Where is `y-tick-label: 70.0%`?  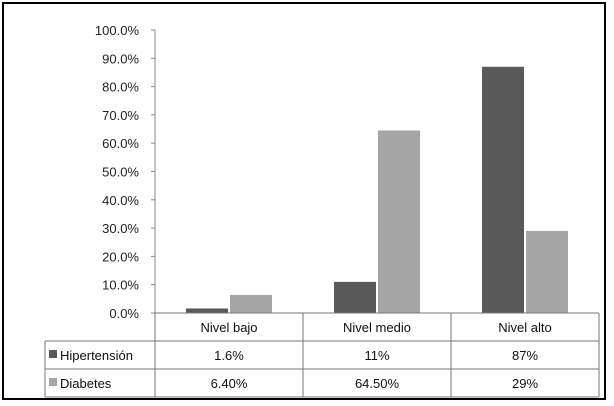 y-tick-label: 70.0% is located at coordinates (120, 115).